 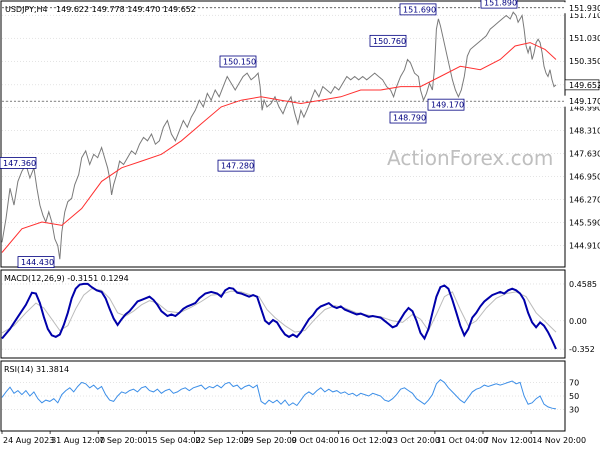 I want to click on price-y-tick-label: 146.950, so click(x=584, y=176).